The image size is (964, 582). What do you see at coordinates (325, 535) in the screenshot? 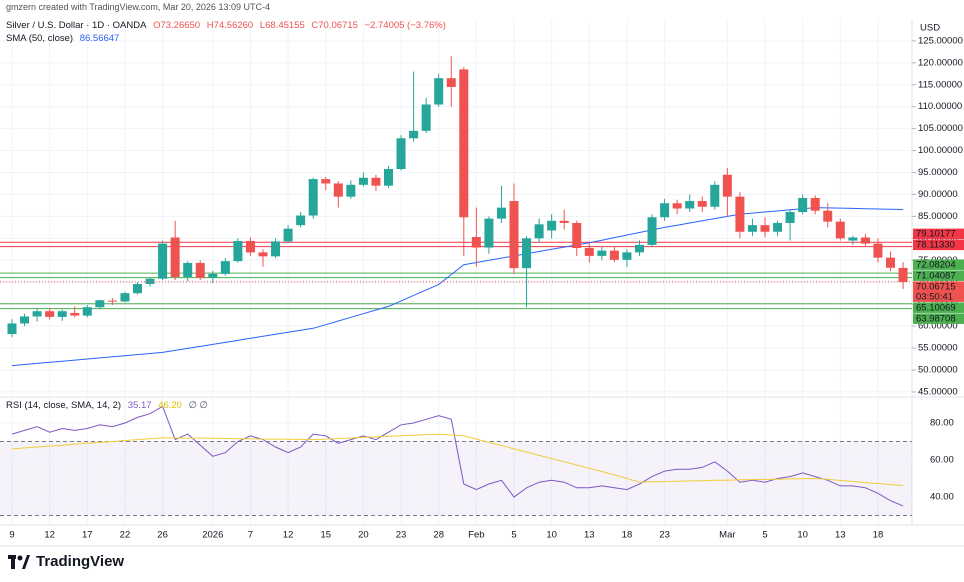
I see `x-tick-label: 15` at bounding box center [325, 535].